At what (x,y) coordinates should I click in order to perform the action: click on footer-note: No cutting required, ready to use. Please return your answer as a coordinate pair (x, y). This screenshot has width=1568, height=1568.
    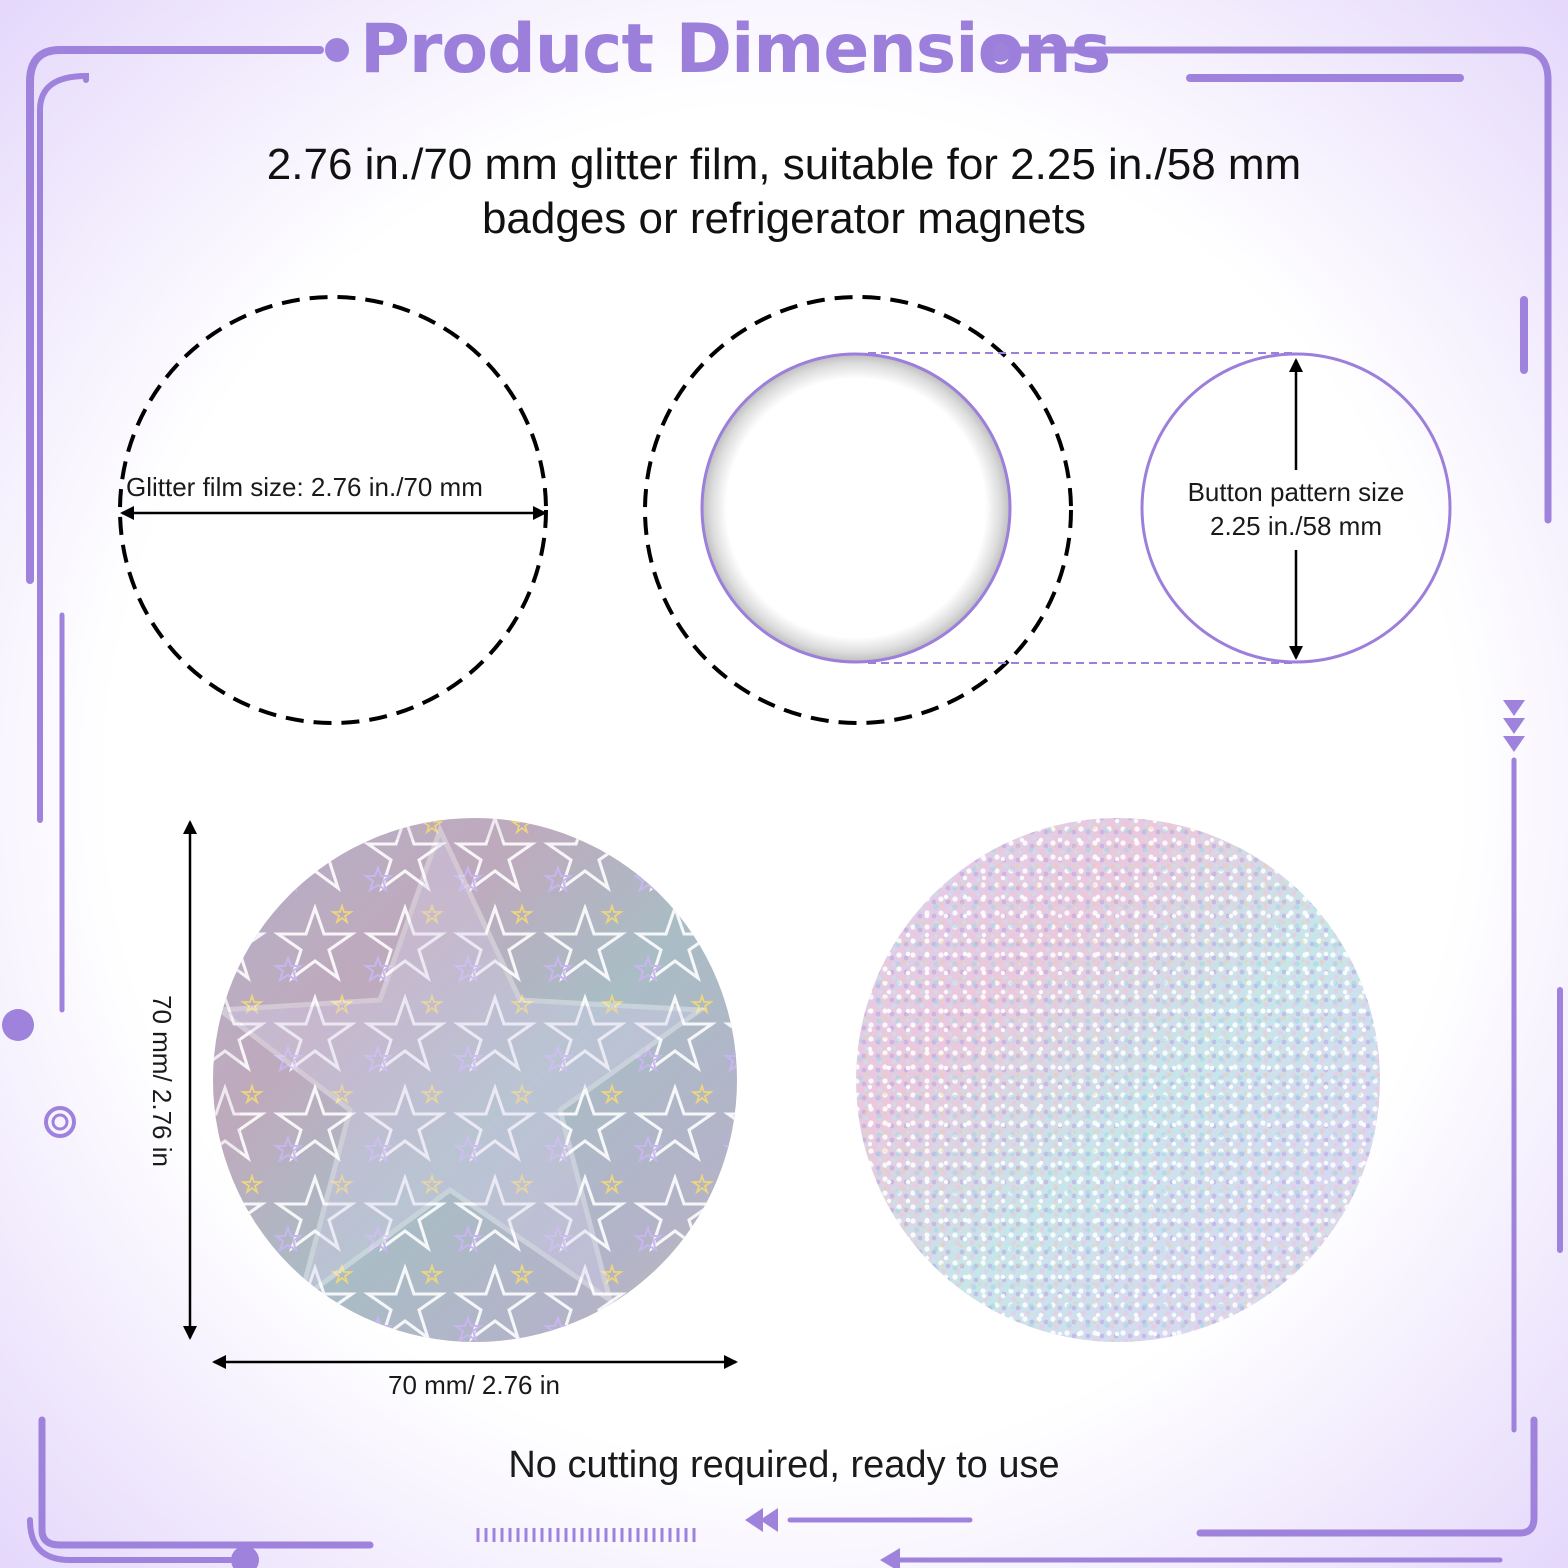
    Looking at the image, I should click on (784, 1465).